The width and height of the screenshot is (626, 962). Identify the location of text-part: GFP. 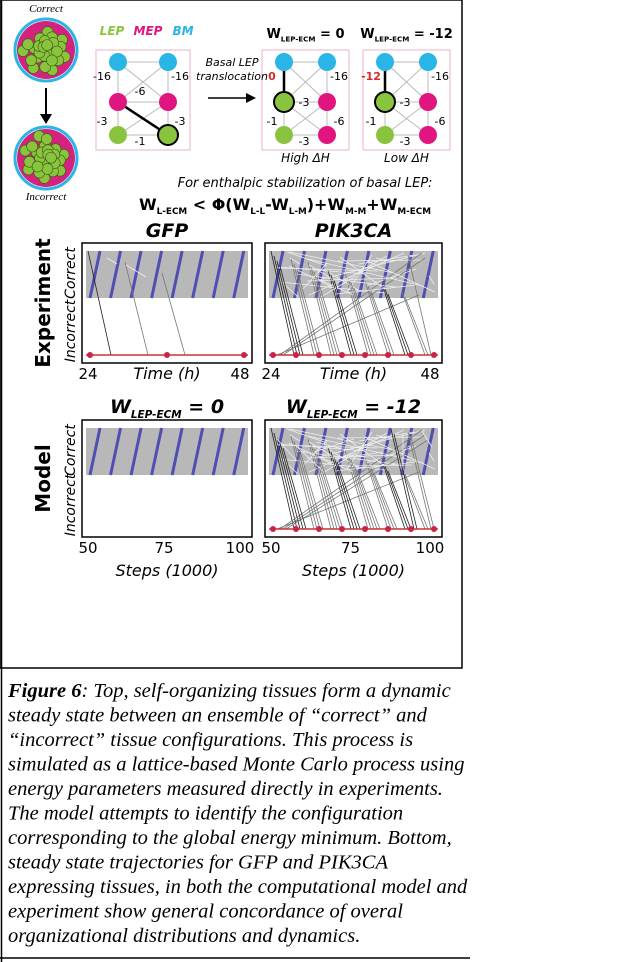
(167, 231).